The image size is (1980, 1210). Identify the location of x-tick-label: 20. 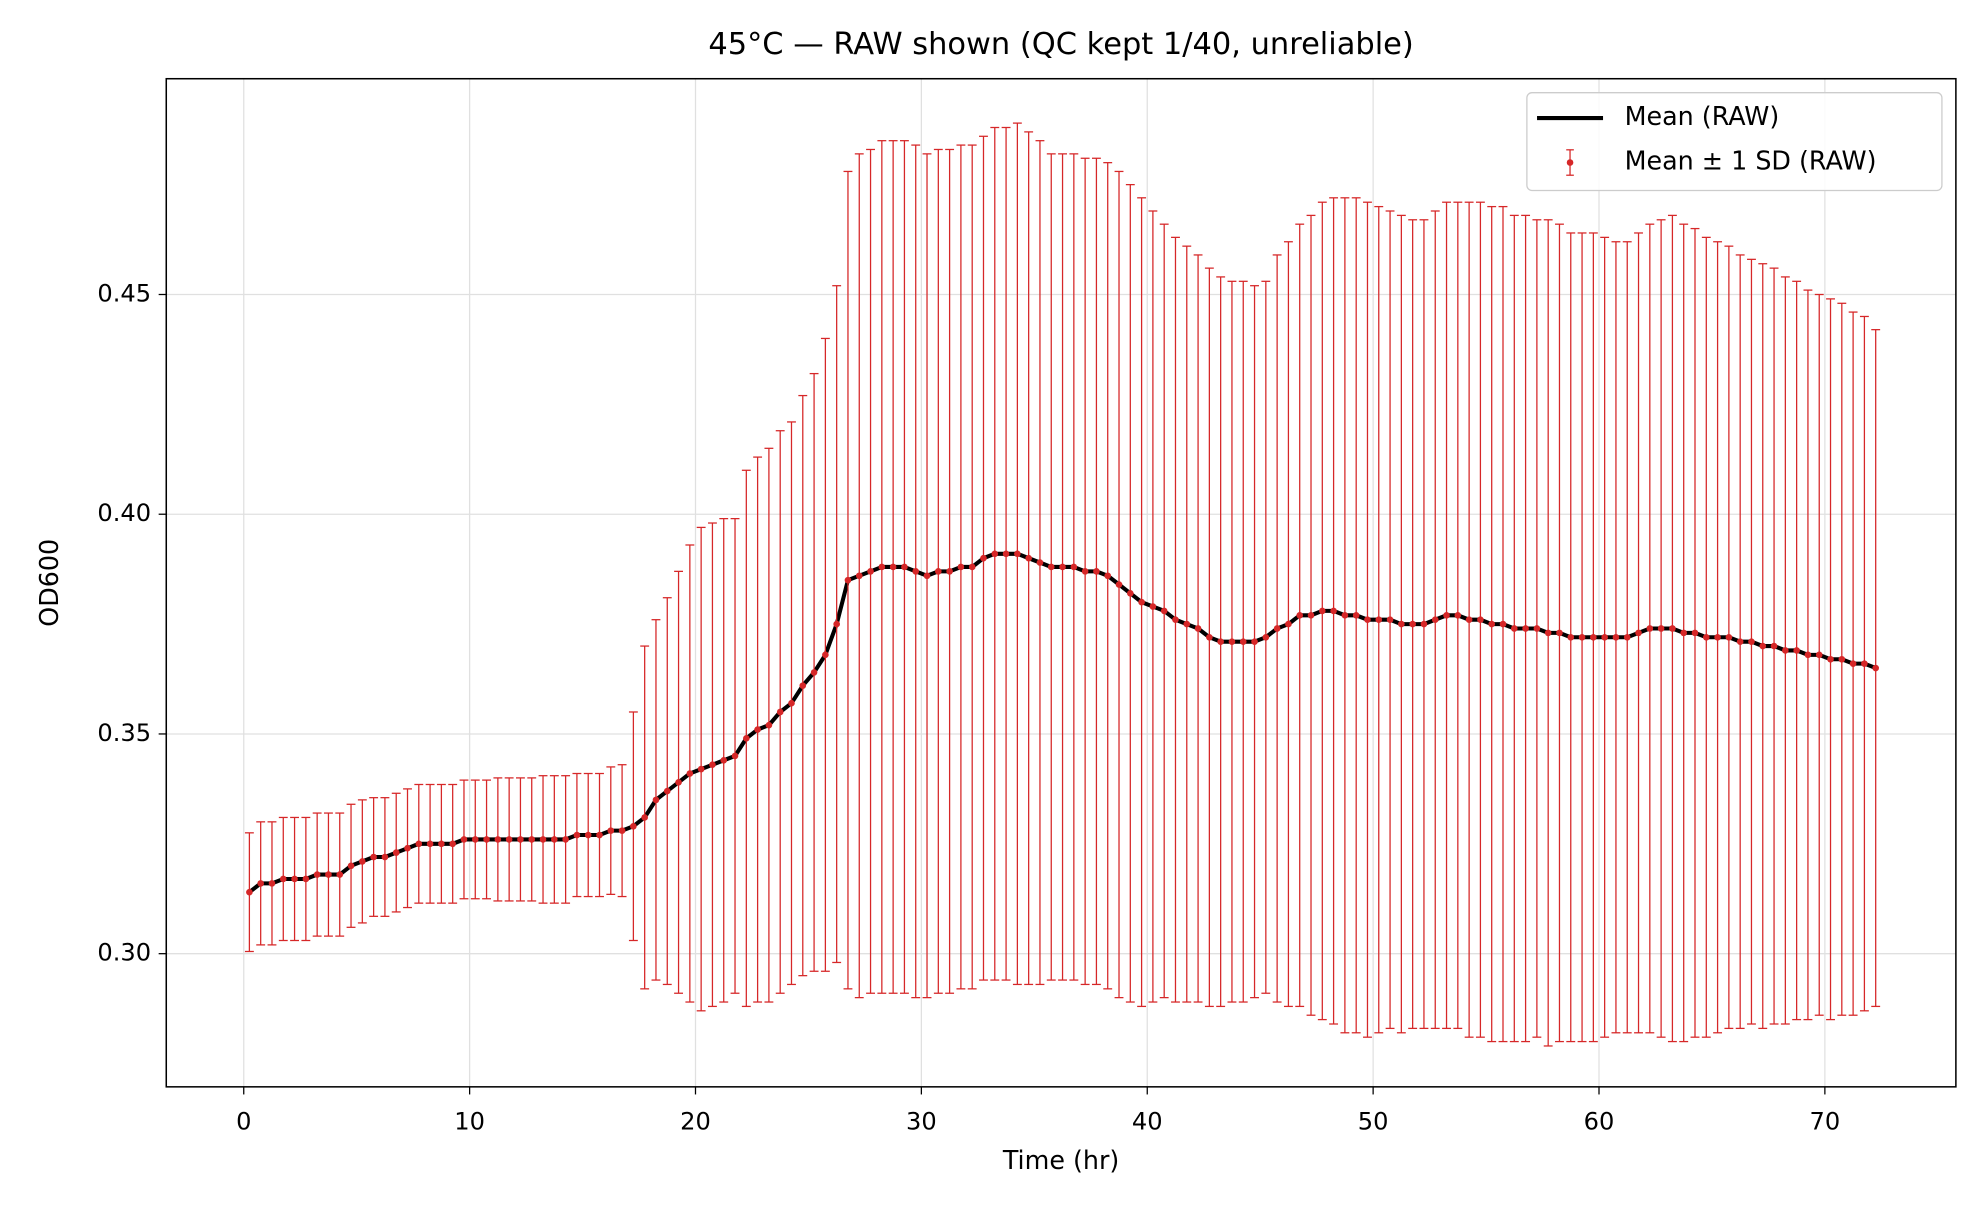
(695, 1121).